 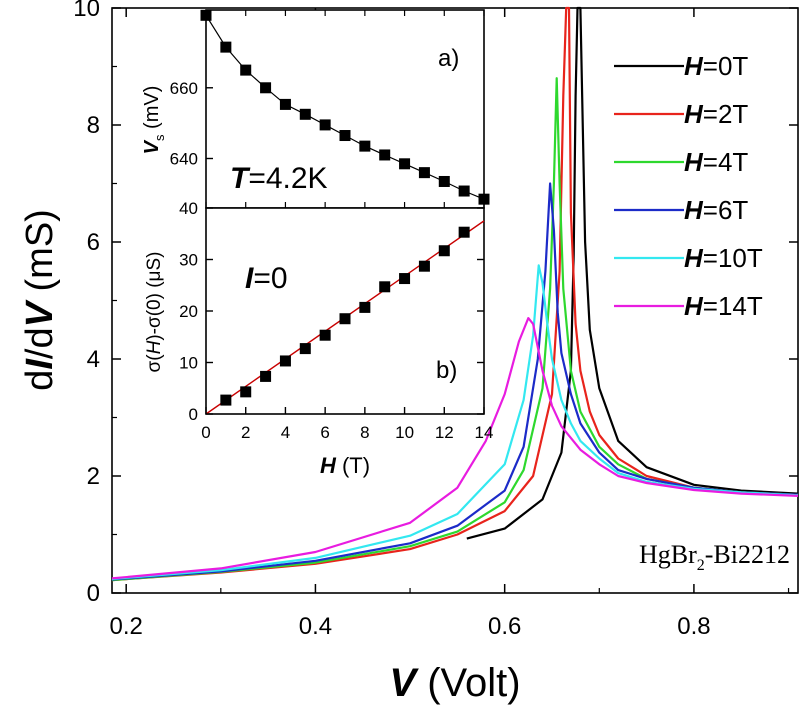 I want to click on y-tick-label-3: 6, so click(x=93, y=242).